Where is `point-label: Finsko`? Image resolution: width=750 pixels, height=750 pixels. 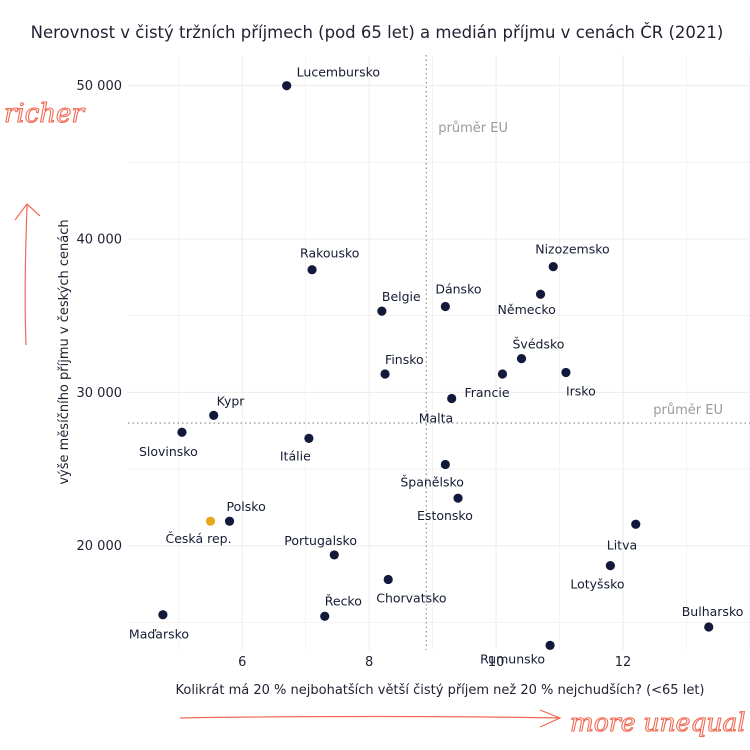
point-label: Finsko is located at coordinates (404, 359).